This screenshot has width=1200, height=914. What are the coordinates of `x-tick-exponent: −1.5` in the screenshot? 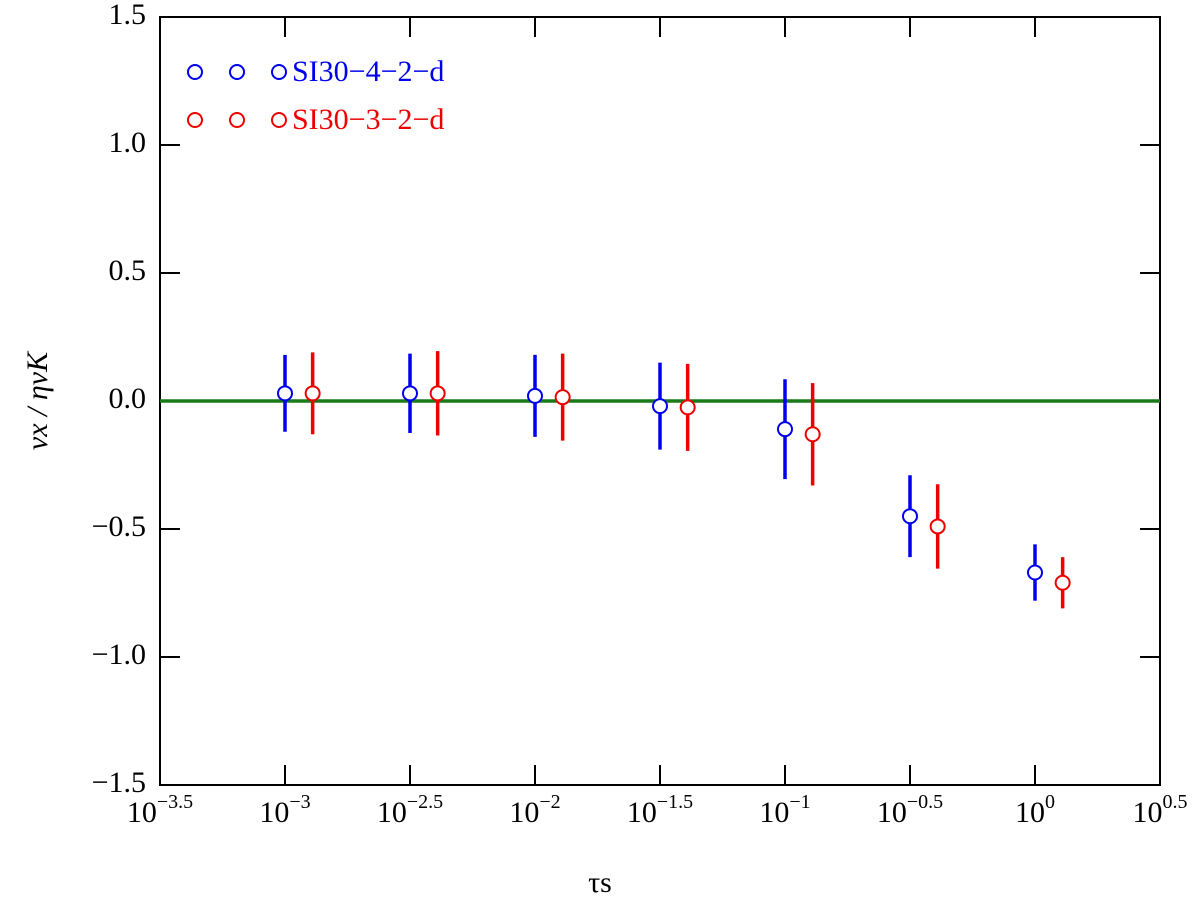 It's located at (675, 802).